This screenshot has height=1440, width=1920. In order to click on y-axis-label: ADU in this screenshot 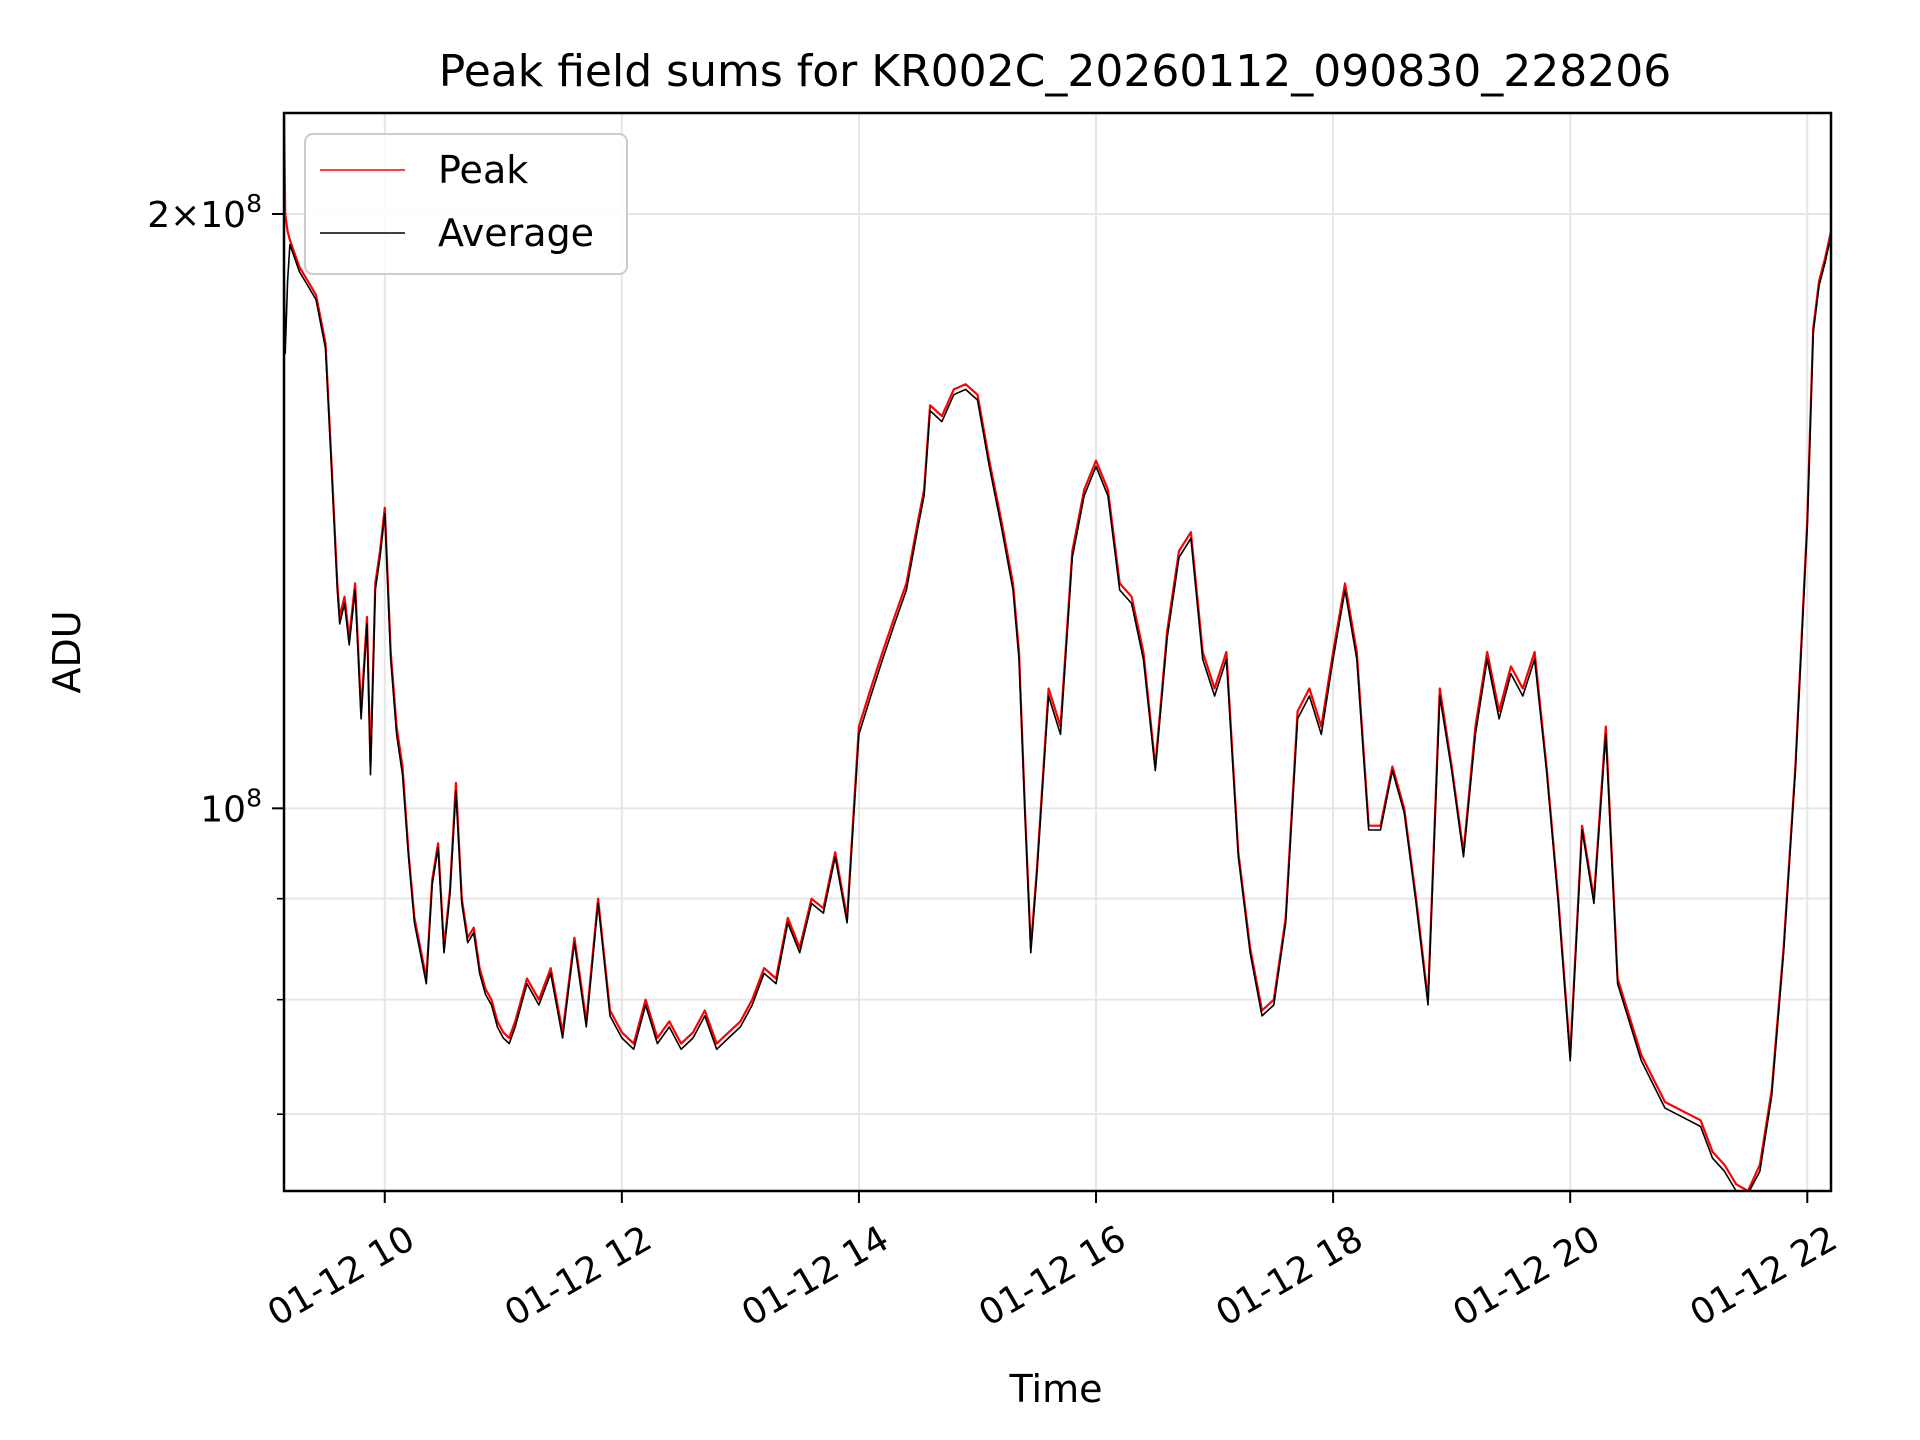, I will do `click(67, 651)`.